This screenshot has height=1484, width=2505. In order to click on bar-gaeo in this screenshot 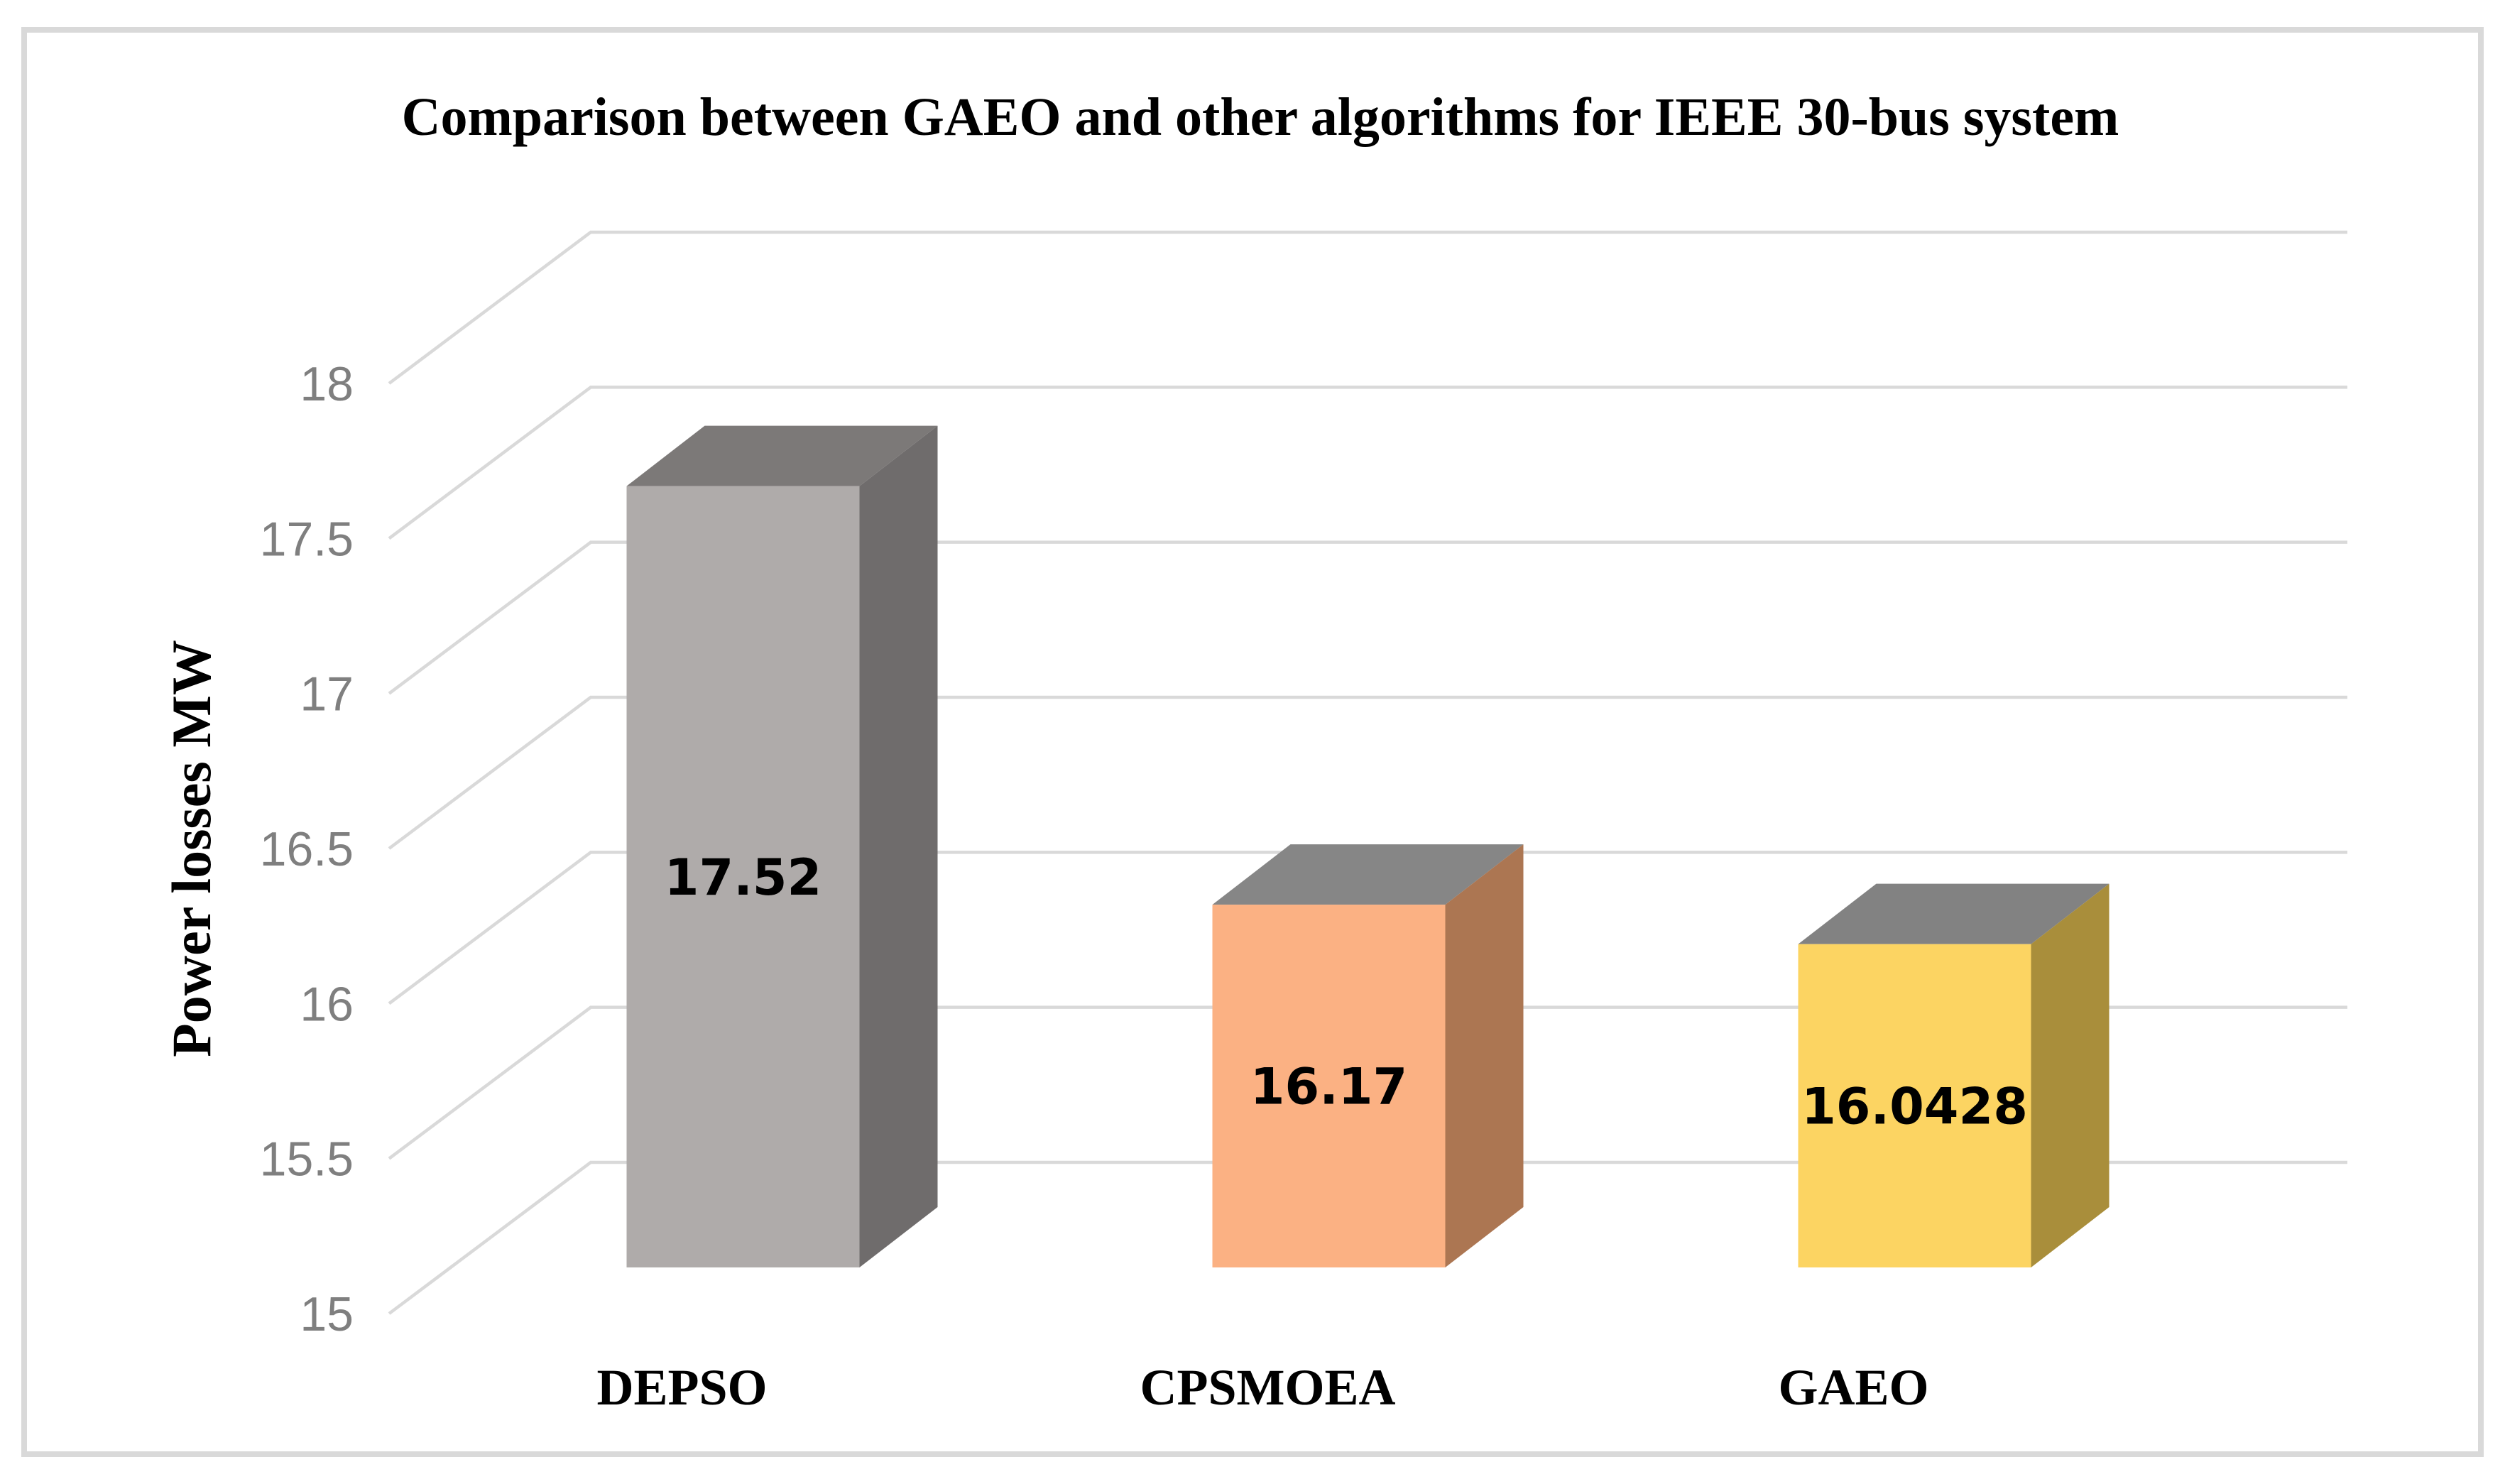, I will do `click(1954, 1075)`.